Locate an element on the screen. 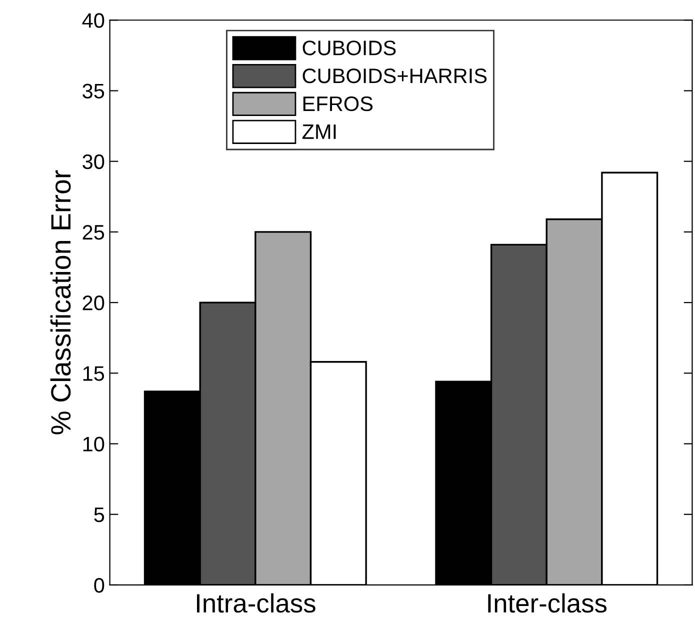  y-tick-label: 15 is located at coordinates (93, 373).